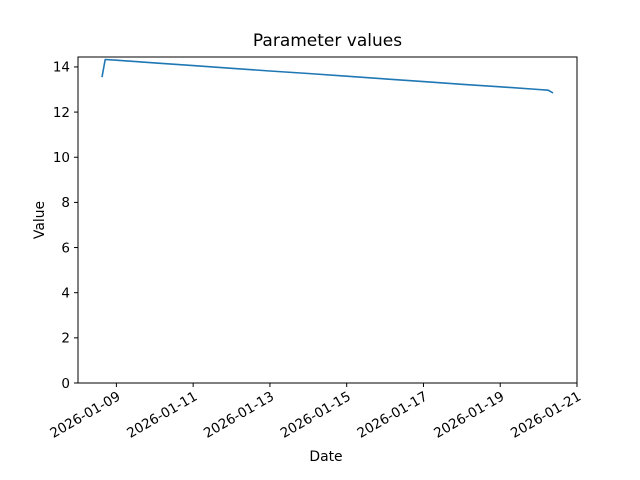 Image resolution: width=640 pixels, height=480 pixels. I want to click on y-tick-label: 14, so click(61, 68).